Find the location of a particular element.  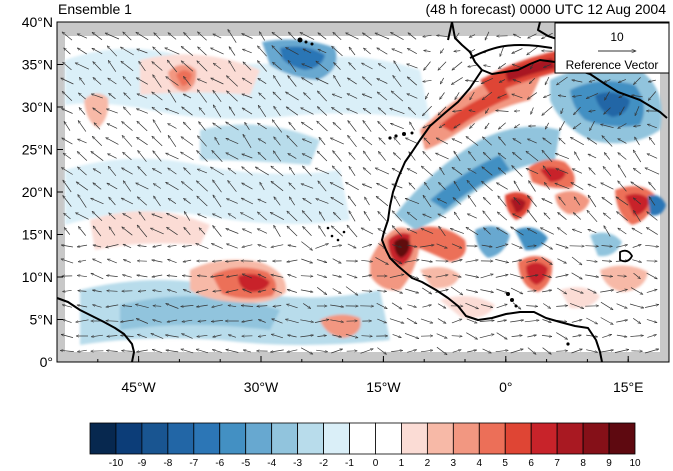

colorbar-box is located at coordinates (181, 438).